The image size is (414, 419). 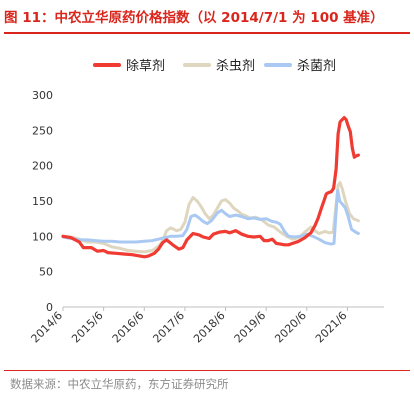 What do you see at coordinates (49, 307) in the screenshot?
I see `y-tick-label: 0` at bounding box center [49, 307].